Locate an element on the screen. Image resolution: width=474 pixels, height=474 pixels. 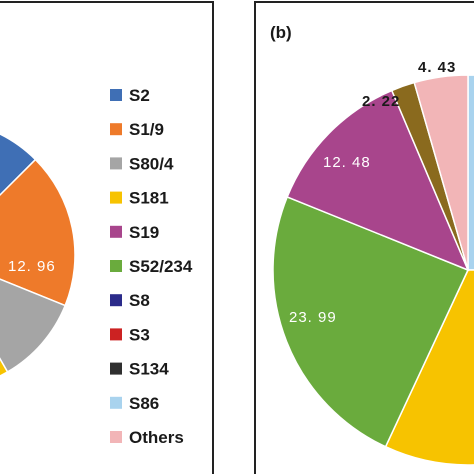
legend-label-s1-9: S1/9 is located at coordinates (146, 129).